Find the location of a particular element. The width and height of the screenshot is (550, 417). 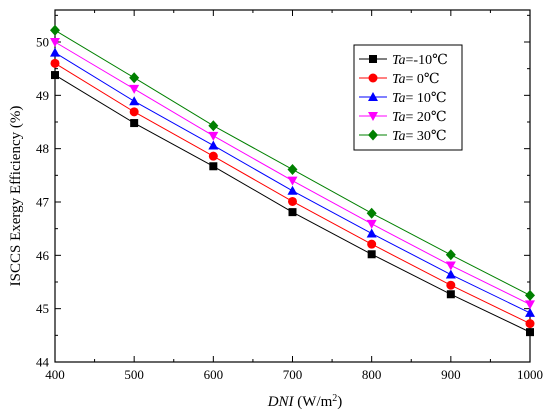

legend-label-value: = 0℃ is located at coordinates (423, 79).